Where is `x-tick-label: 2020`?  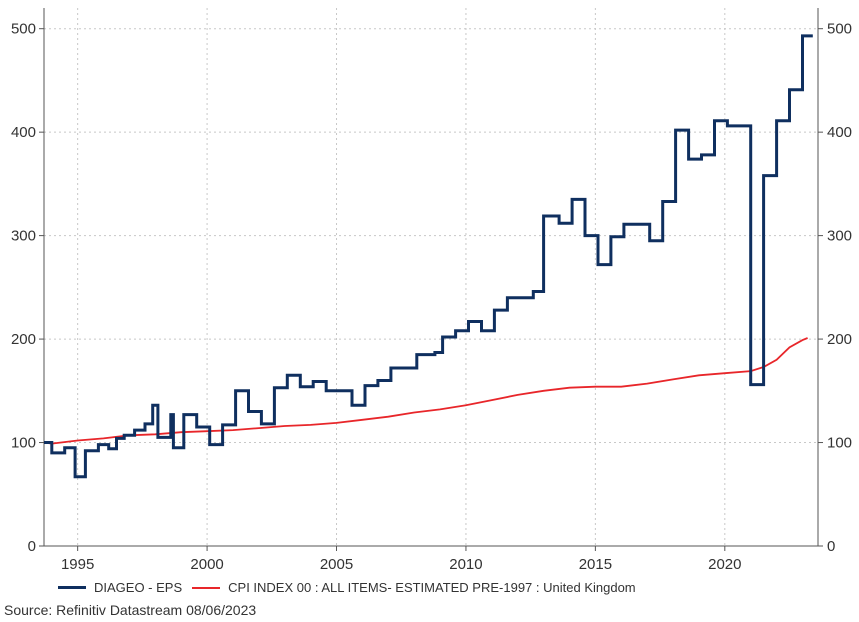 x-tick-label: 2020 is located at coordinates (724, 564).